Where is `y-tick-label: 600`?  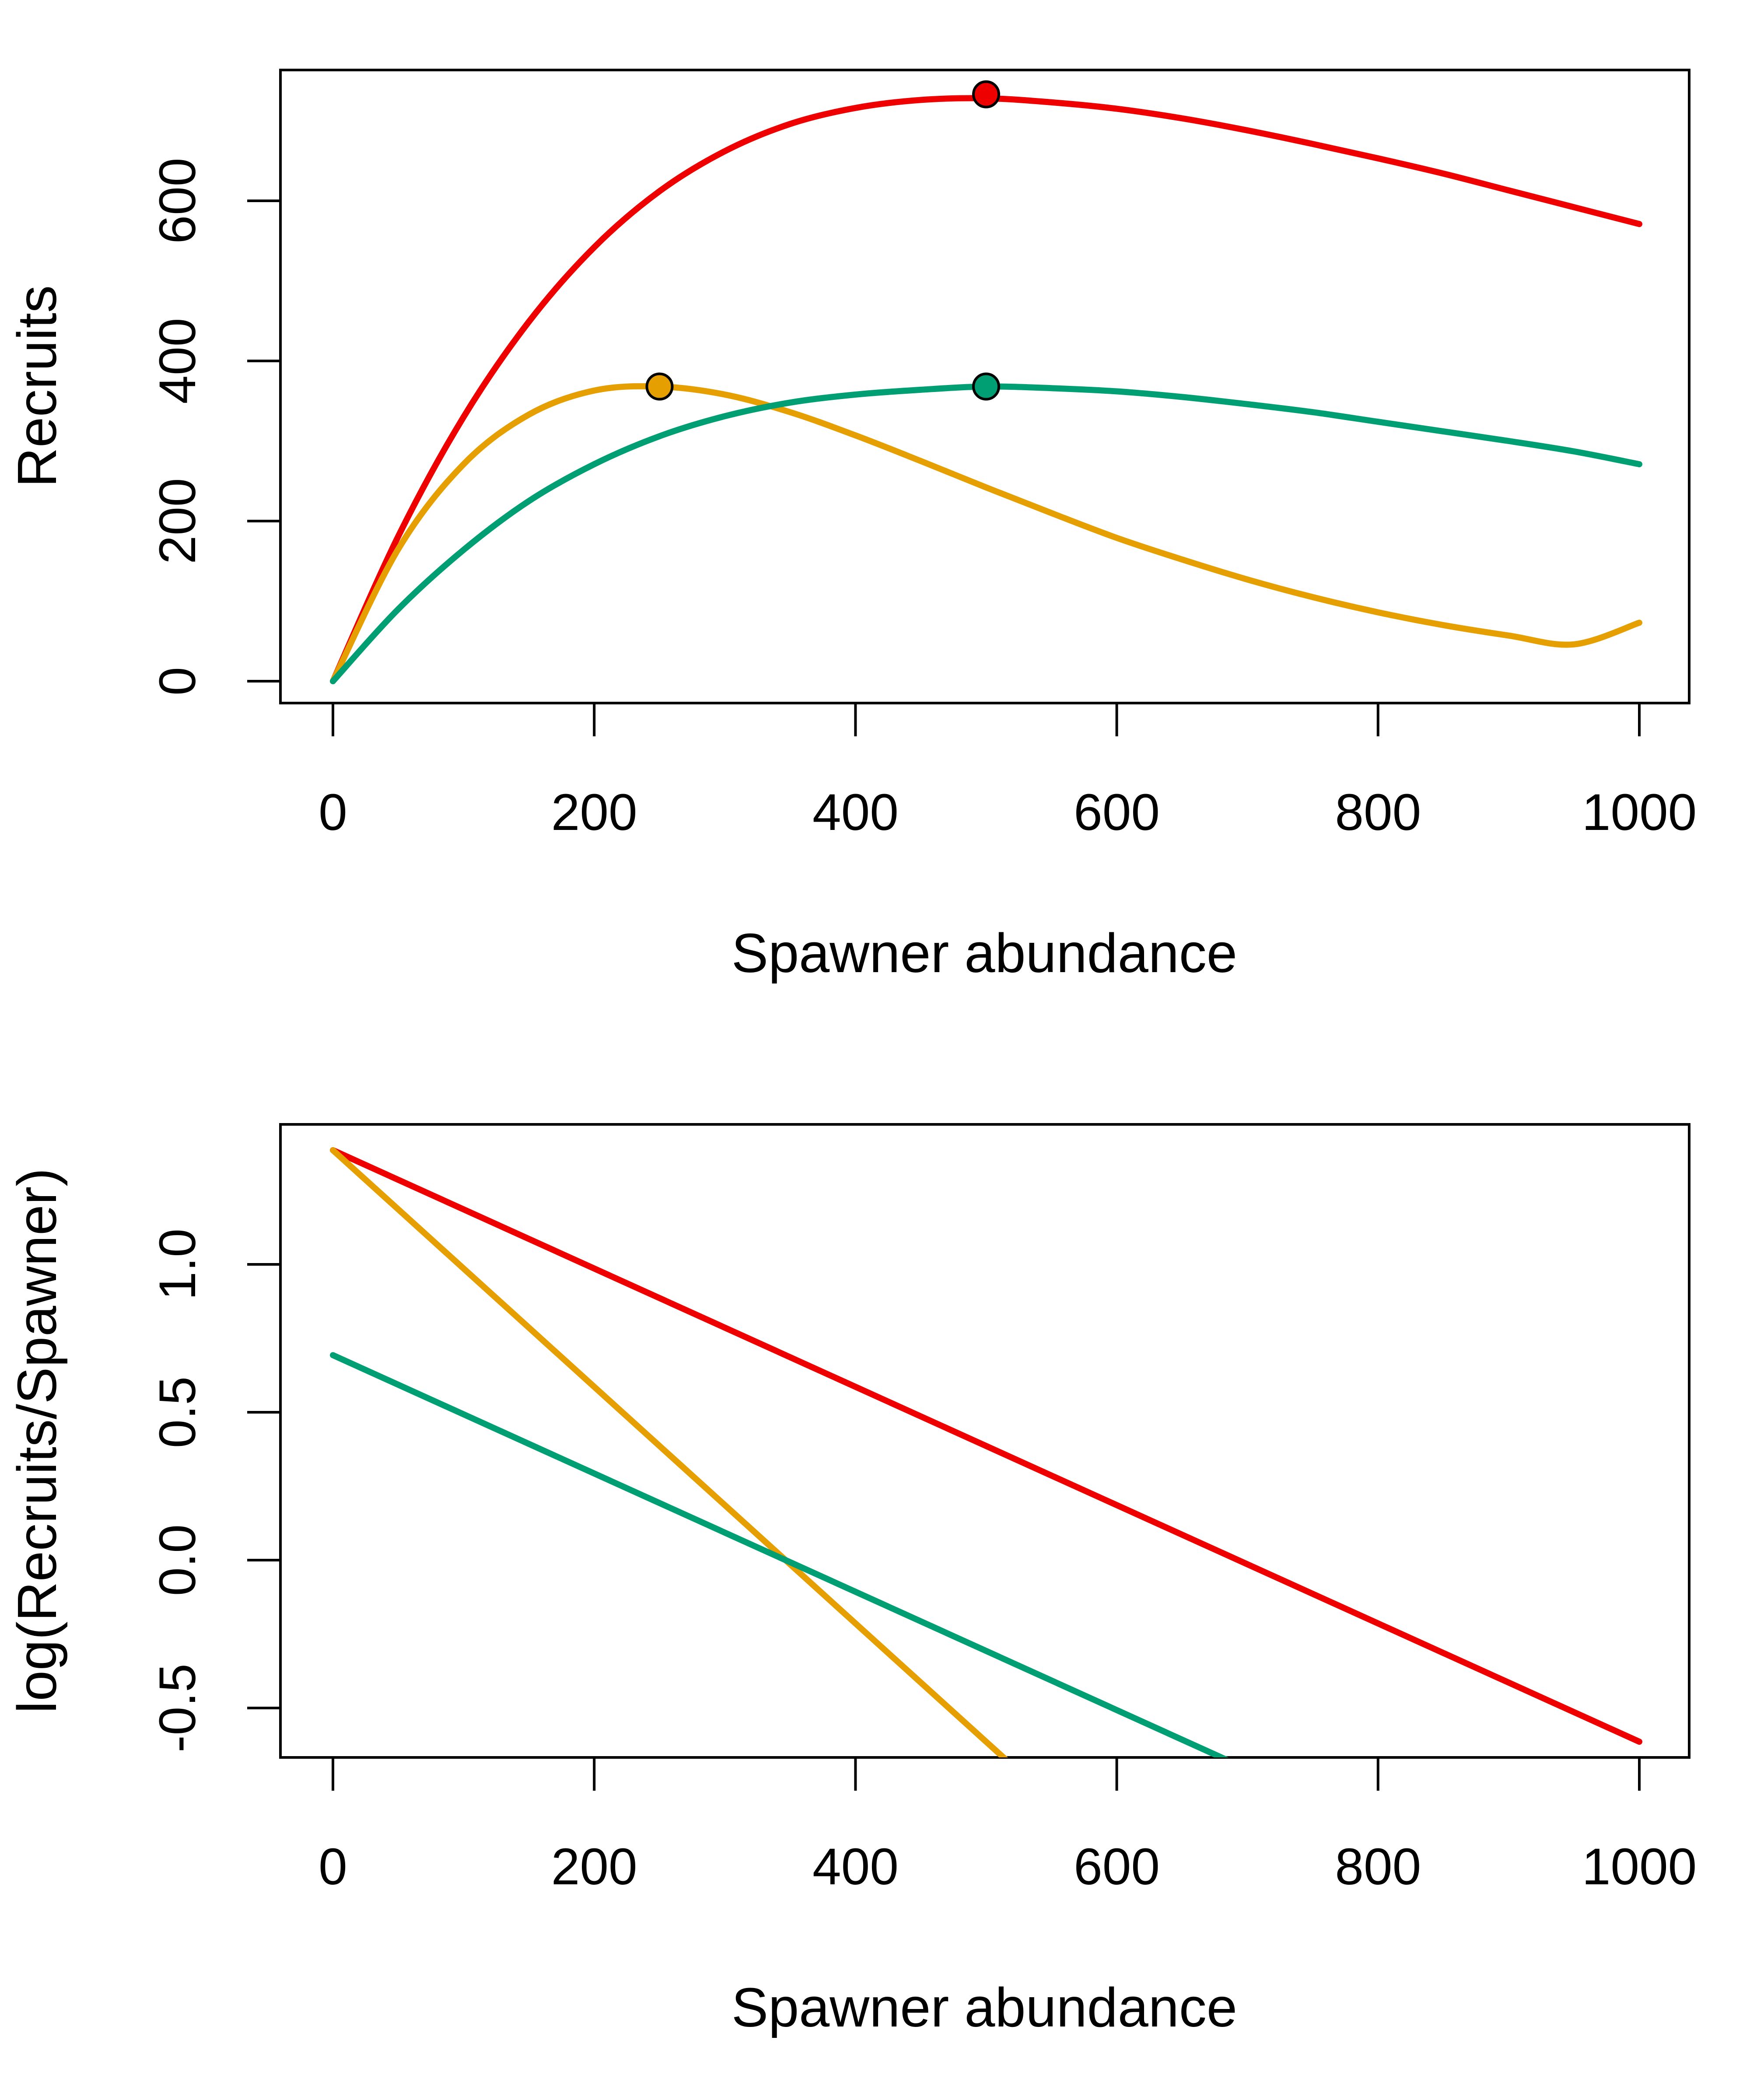 y-tick-label: 600 is located at coordinates (177, 201).